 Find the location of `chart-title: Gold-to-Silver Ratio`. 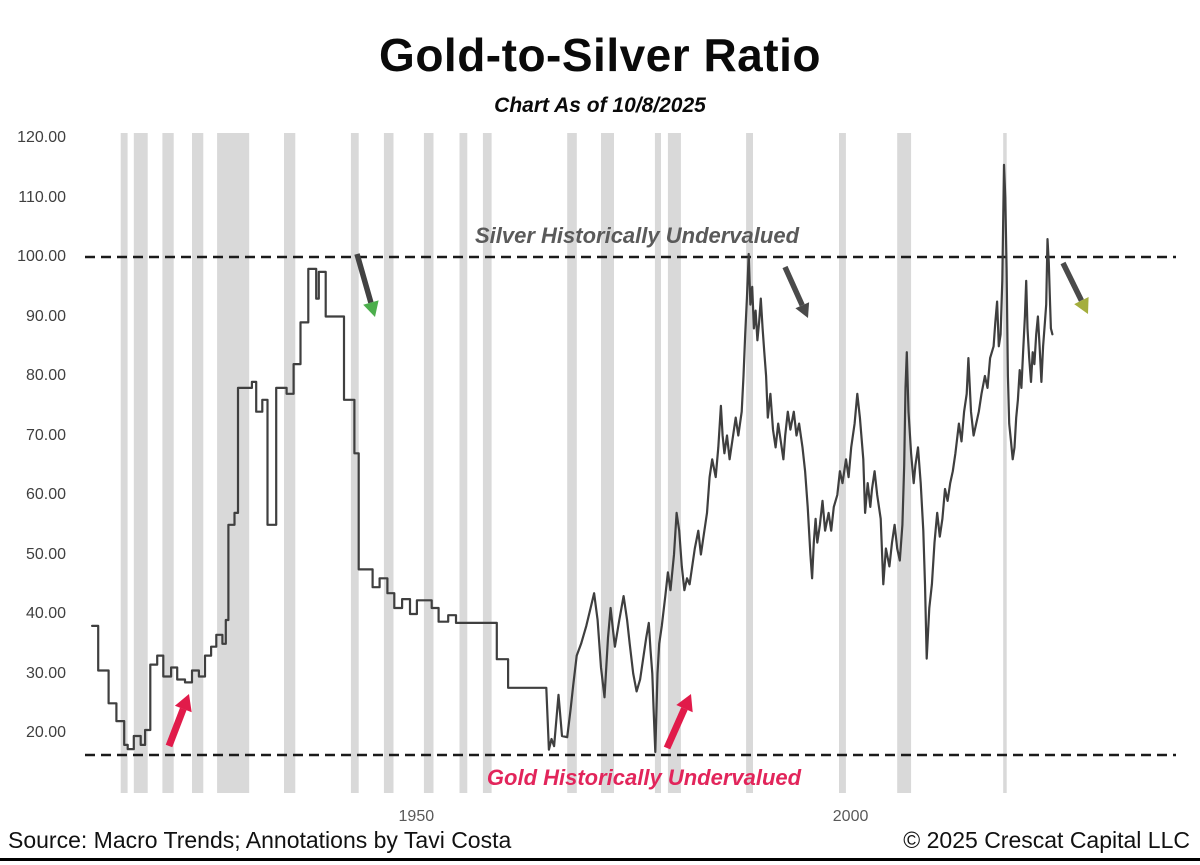

chart-title: Gold-to-Silver Ratio is located at coordinates (600, 55).